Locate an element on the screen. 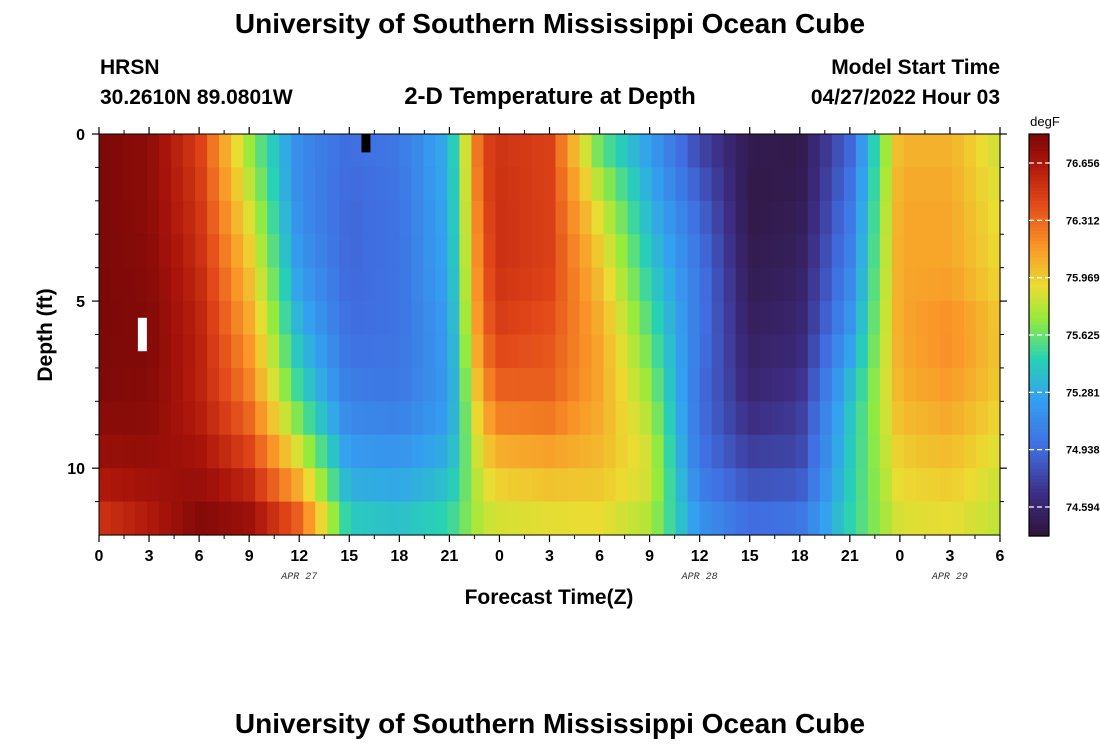 The height and width of the screenshot is (750, 1100). date-label: APR 28 is located at coordinates (699, 577).